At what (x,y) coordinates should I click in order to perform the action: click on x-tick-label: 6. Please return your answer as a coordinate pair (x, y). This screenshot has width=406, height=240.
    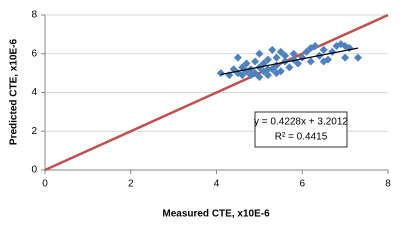
    Looking at the image, I should click on (302, 184).